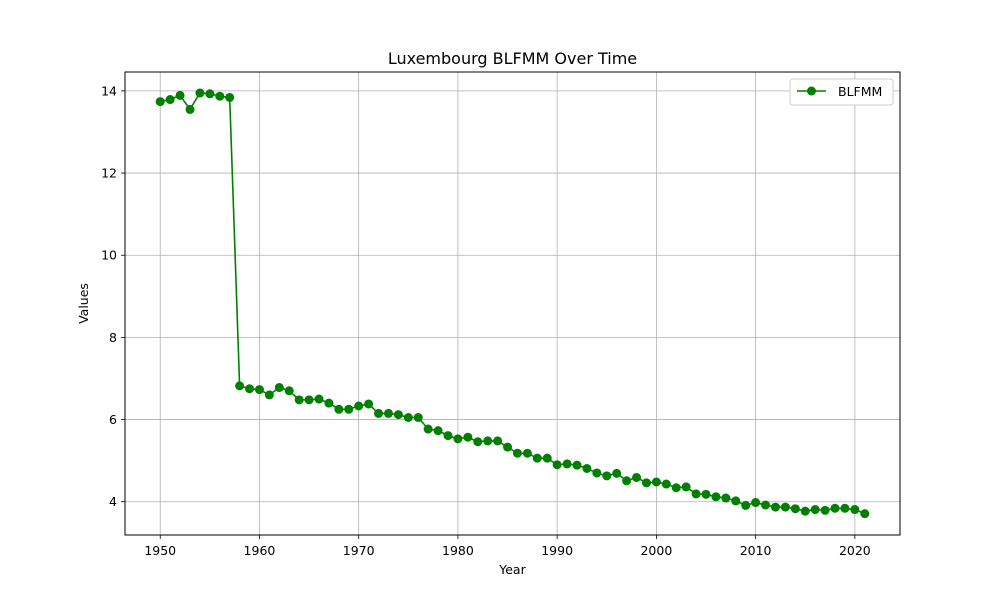  What do you see at coordinates (458, 550) in the screenshot?
I see `x-tick-label: 1980` at bounding box center [458, 550].